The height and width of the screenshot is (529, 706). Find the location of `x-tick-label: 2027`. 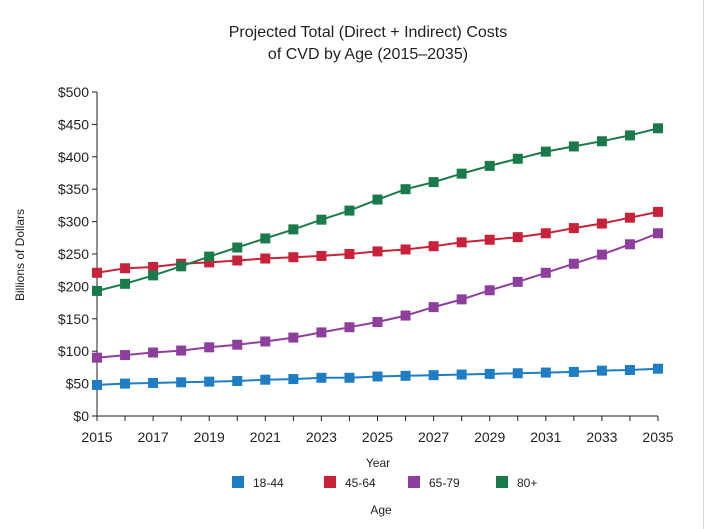

x-tick-label: 2027 is located at coordinates (433, 437).